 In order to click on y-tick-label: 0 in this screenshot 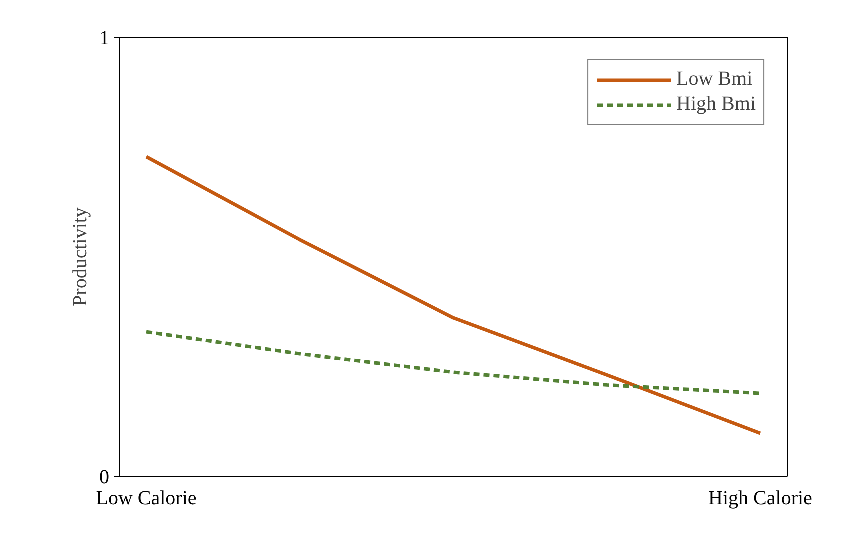, I will do `click(105, 477)`.